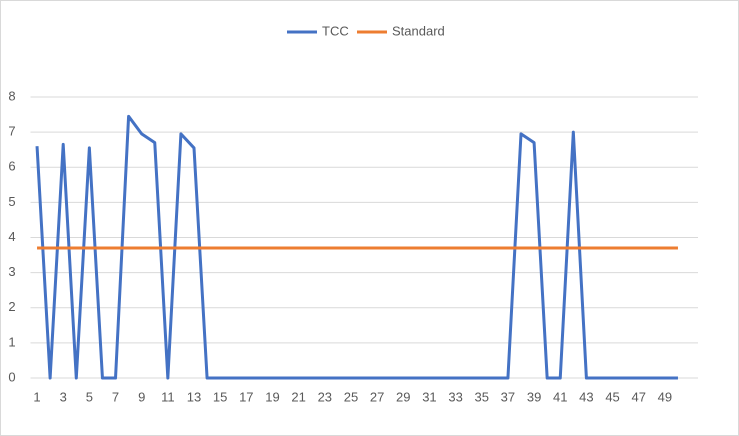  What do you see at coordinates (482, 396) in the screenshot?
I see `x-tick-label: 35` at bounding box center [482, 396].